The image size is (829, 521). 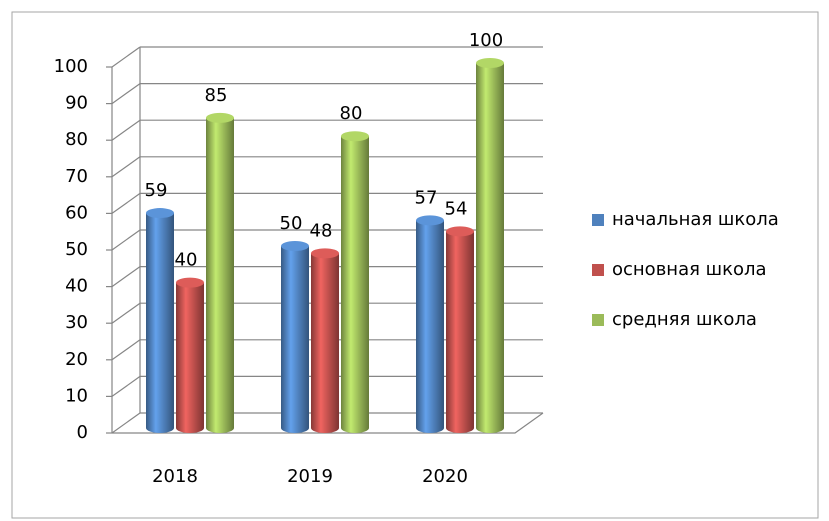 What do you see at coordinates (76, 249) in the screenshot?
I see `y-tick-label: 50` at bounding box center [76, 249].